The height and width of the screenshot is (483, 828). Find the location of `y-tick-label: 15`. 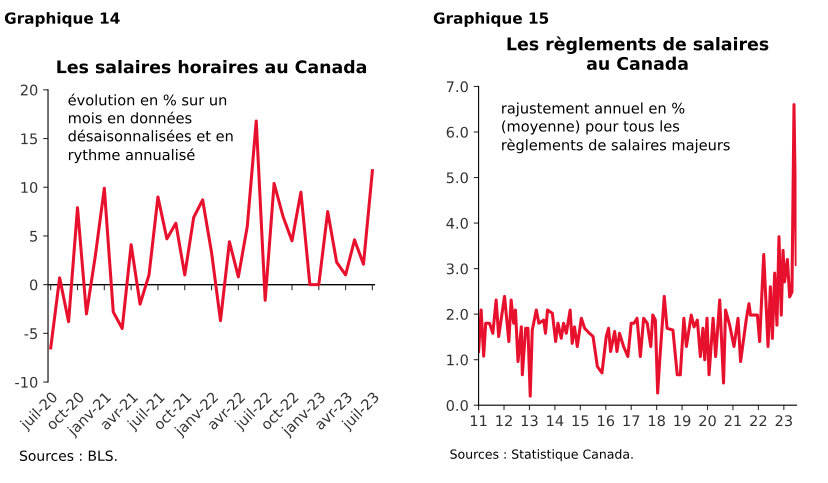

y-tick-label: 15 is located at coordinates (29, 138).